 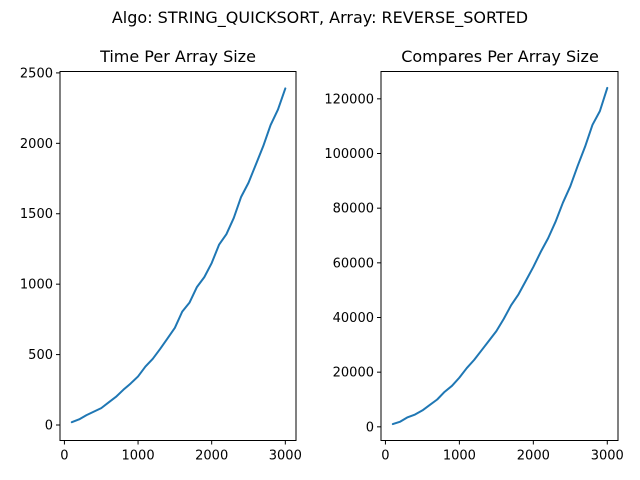 I want to click on compares-y-tick-label: 0, so click(x=370, y=427).